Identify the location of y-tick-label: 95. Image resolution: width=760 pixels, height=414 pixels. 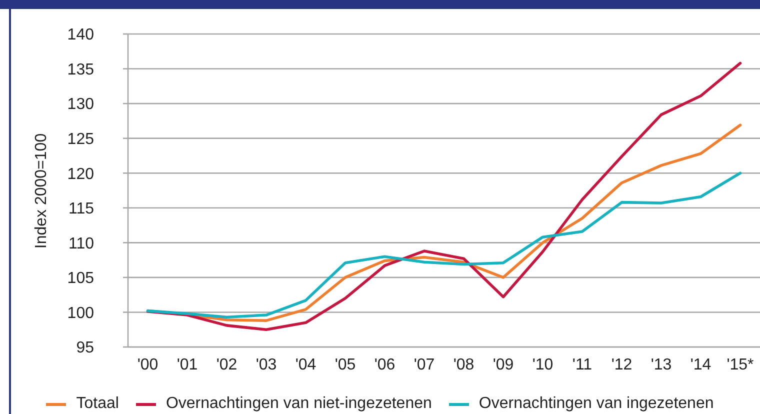
(85, 348).